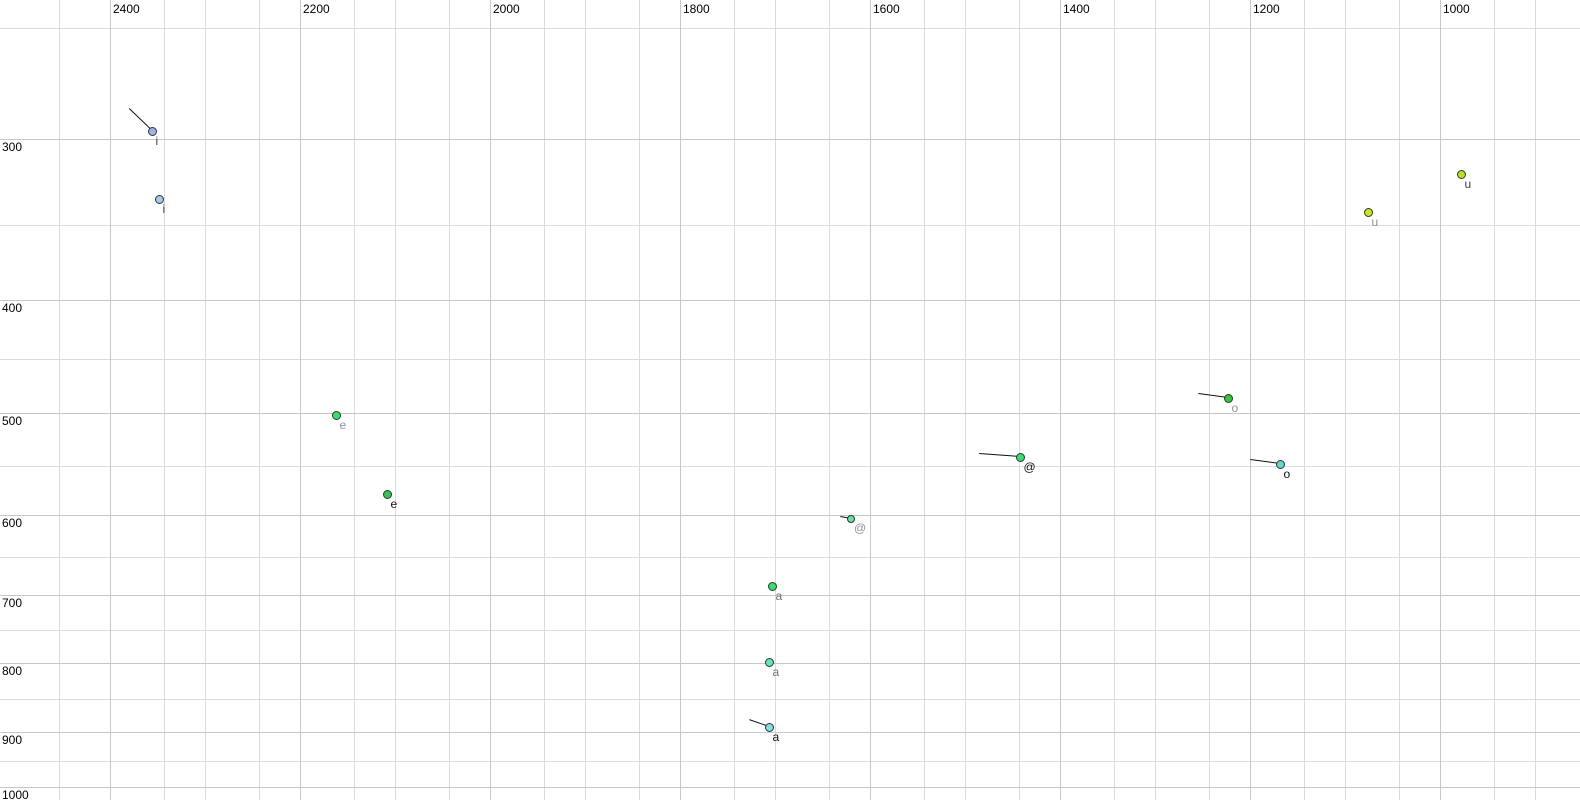 The width and height of the screenshot is (1580, 800). I want to click on y-tick-label: 900, so click(12, 740).